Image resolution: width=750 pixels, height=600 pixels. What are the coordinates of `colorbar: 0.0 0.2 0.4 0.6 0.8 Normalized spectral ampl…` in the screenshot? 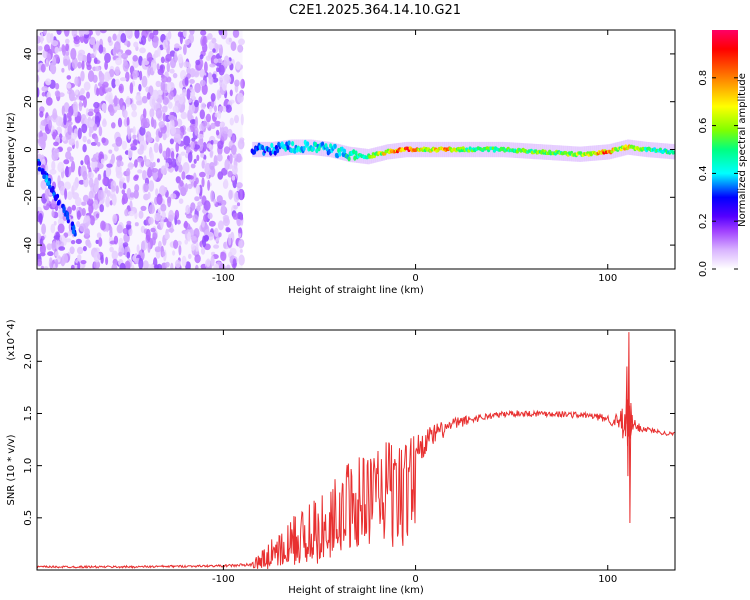 It's located at (723, 153).